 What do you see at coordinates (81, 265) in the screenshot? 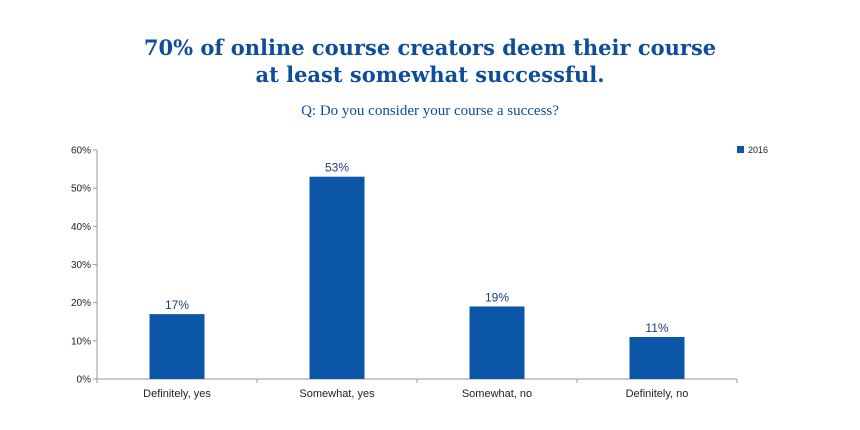
I see `y-tick-label: 30%` at bounding box center [81, 265].